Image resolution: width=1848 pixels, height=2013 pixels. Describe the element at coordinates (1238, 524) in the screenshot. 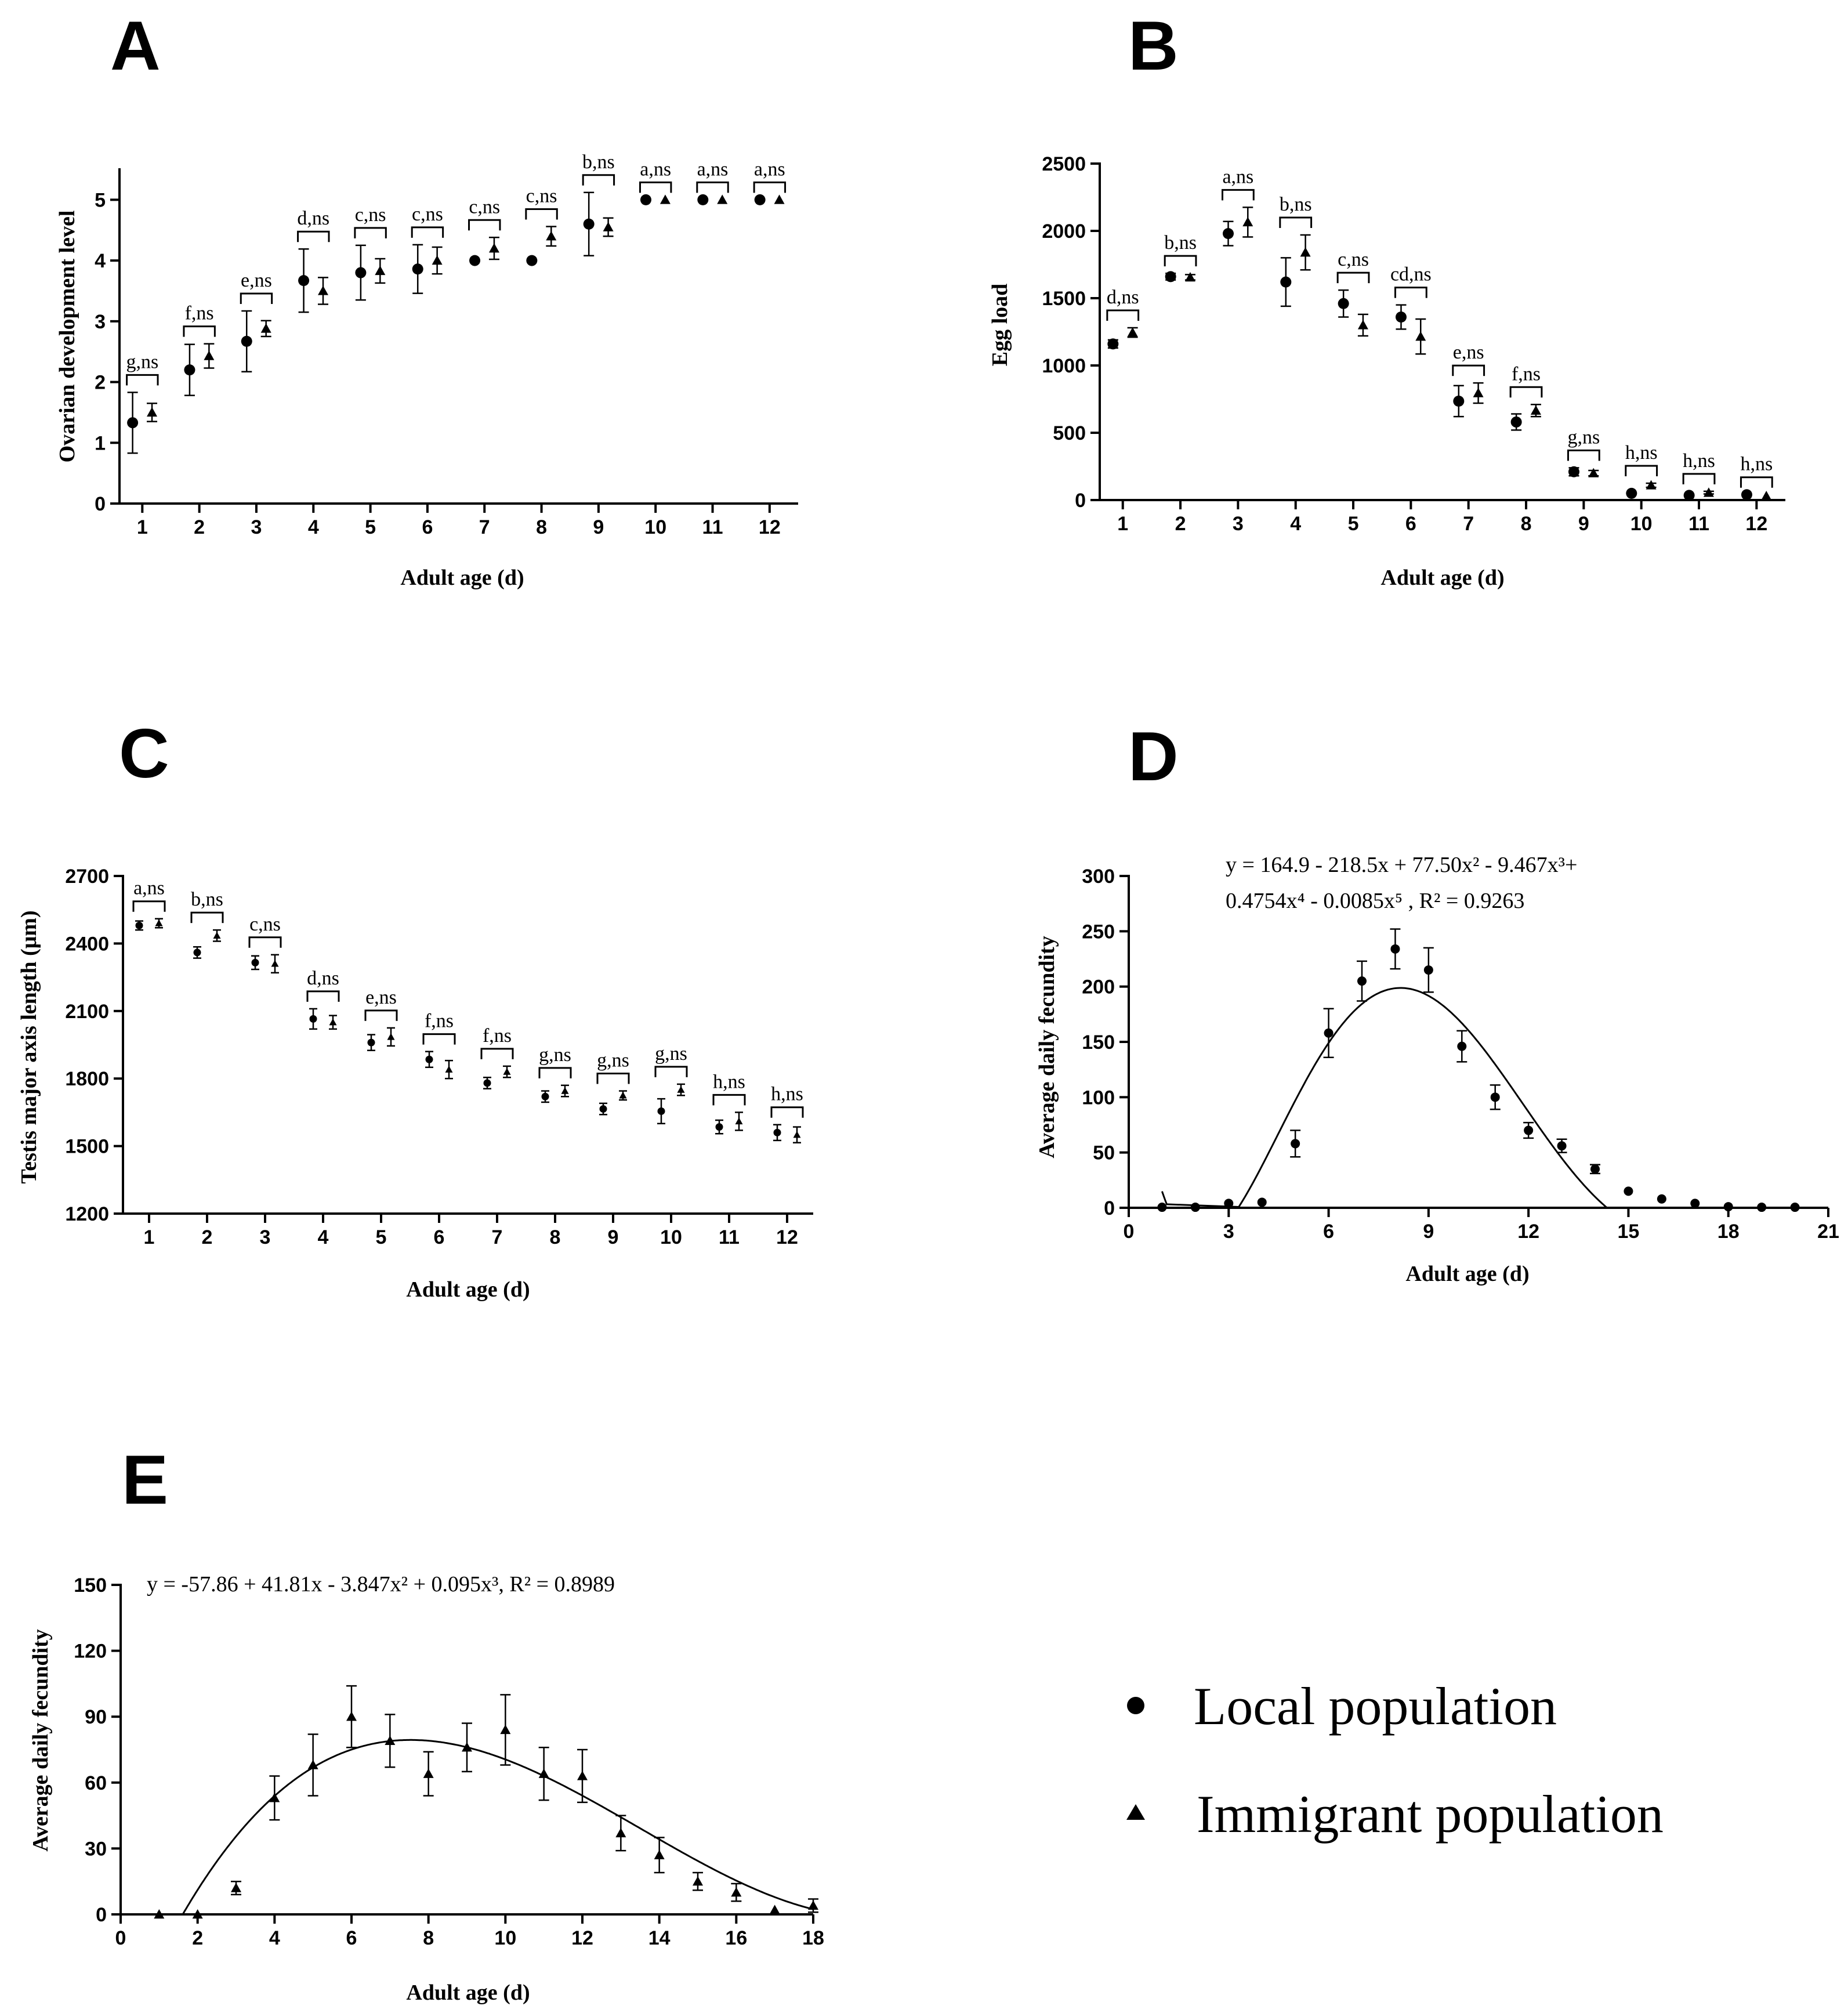

I see `panel-b-x-tick-label: 3` at that location.